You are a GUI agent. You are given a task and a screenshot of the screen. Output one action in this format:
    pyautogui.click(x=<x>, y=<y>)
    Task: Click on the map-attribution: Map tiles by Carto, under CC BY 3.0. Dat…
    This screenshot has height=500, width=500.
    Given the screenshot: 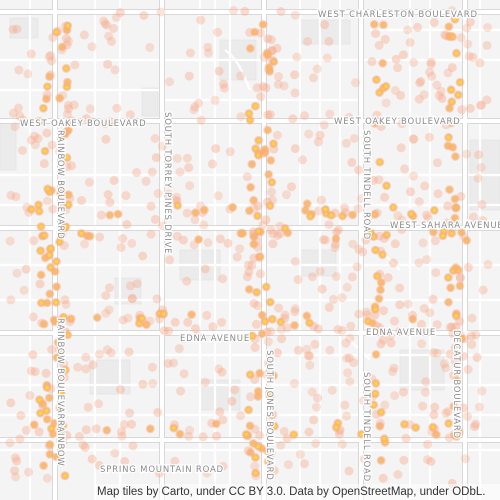 What is the action you would take?
    pyautogui.click(x=297, y=492)
    